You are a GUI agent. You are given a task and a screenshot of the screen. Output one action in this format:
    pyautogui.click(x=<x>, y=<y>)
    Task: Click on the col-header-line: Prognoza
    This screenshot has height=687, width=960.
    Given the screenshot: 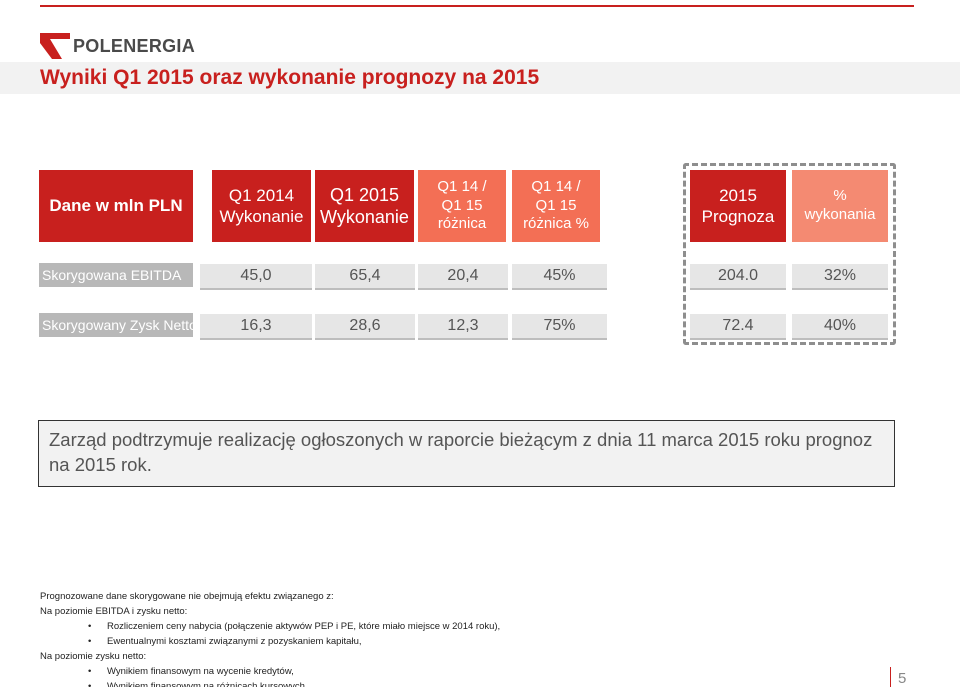 What is the action you would take?
    pyautogui.click(x=738, y=216)
    